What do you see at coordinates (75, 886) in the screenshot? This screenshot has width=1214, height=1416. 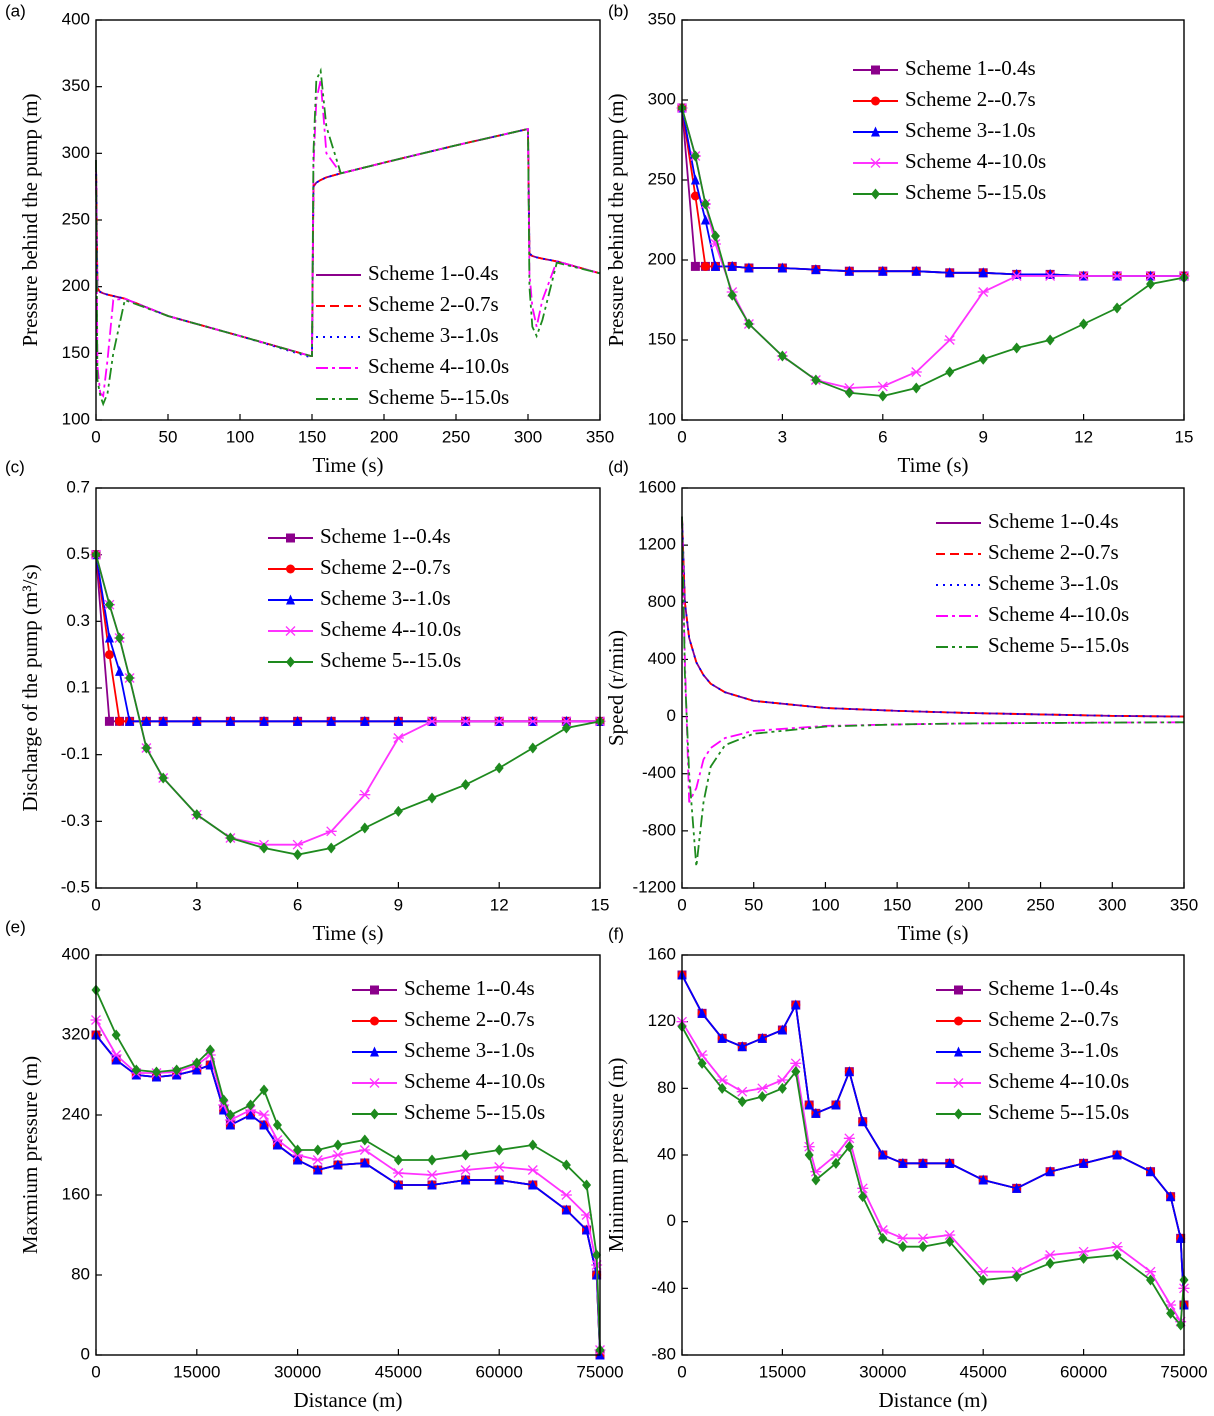 I see `y-tick-label: -0.5` at bounding box center [75, 886].